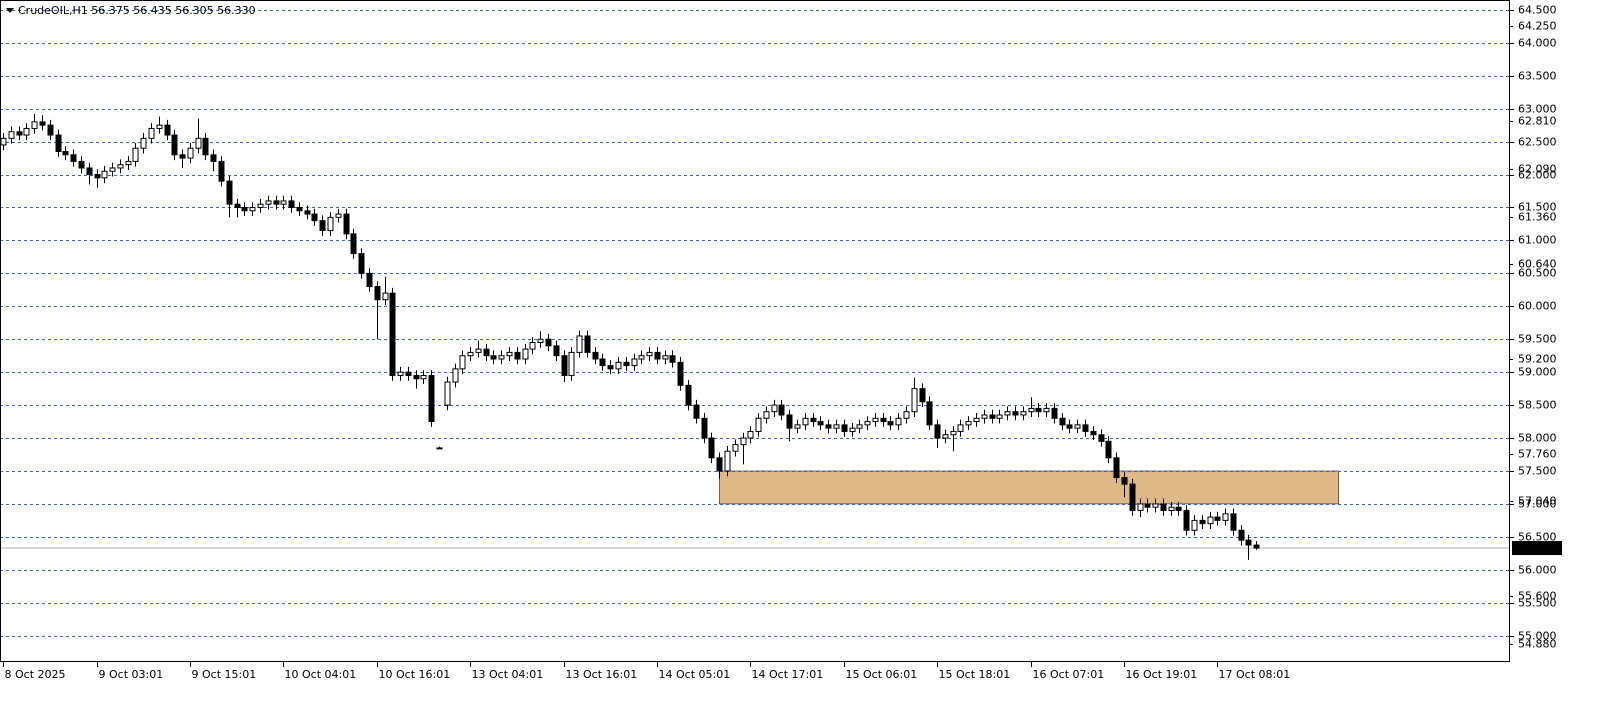 This screenshot has width=1614, height=706. I want to click on y-minor-tick-label: 55.600, so click(1537, 596).